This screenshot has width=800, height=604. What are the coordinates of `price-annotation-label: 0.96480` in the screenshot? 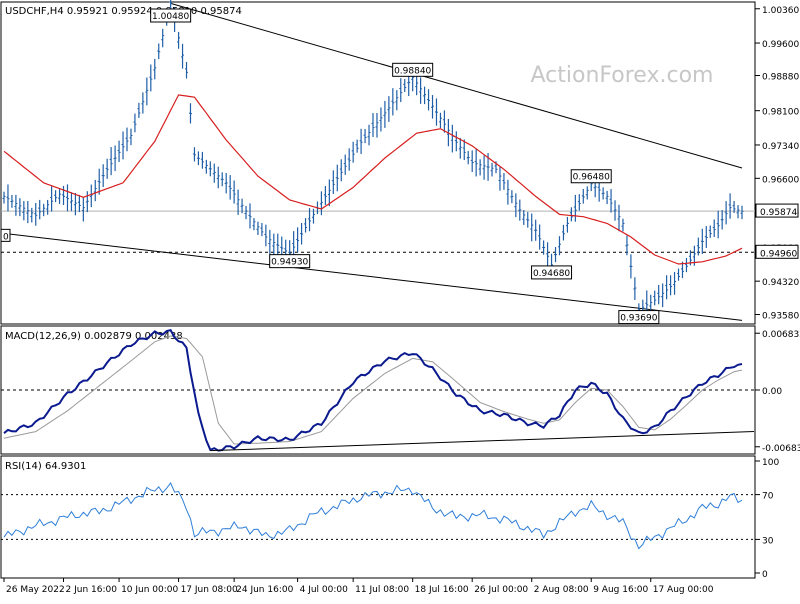 It's located at (591, 178).